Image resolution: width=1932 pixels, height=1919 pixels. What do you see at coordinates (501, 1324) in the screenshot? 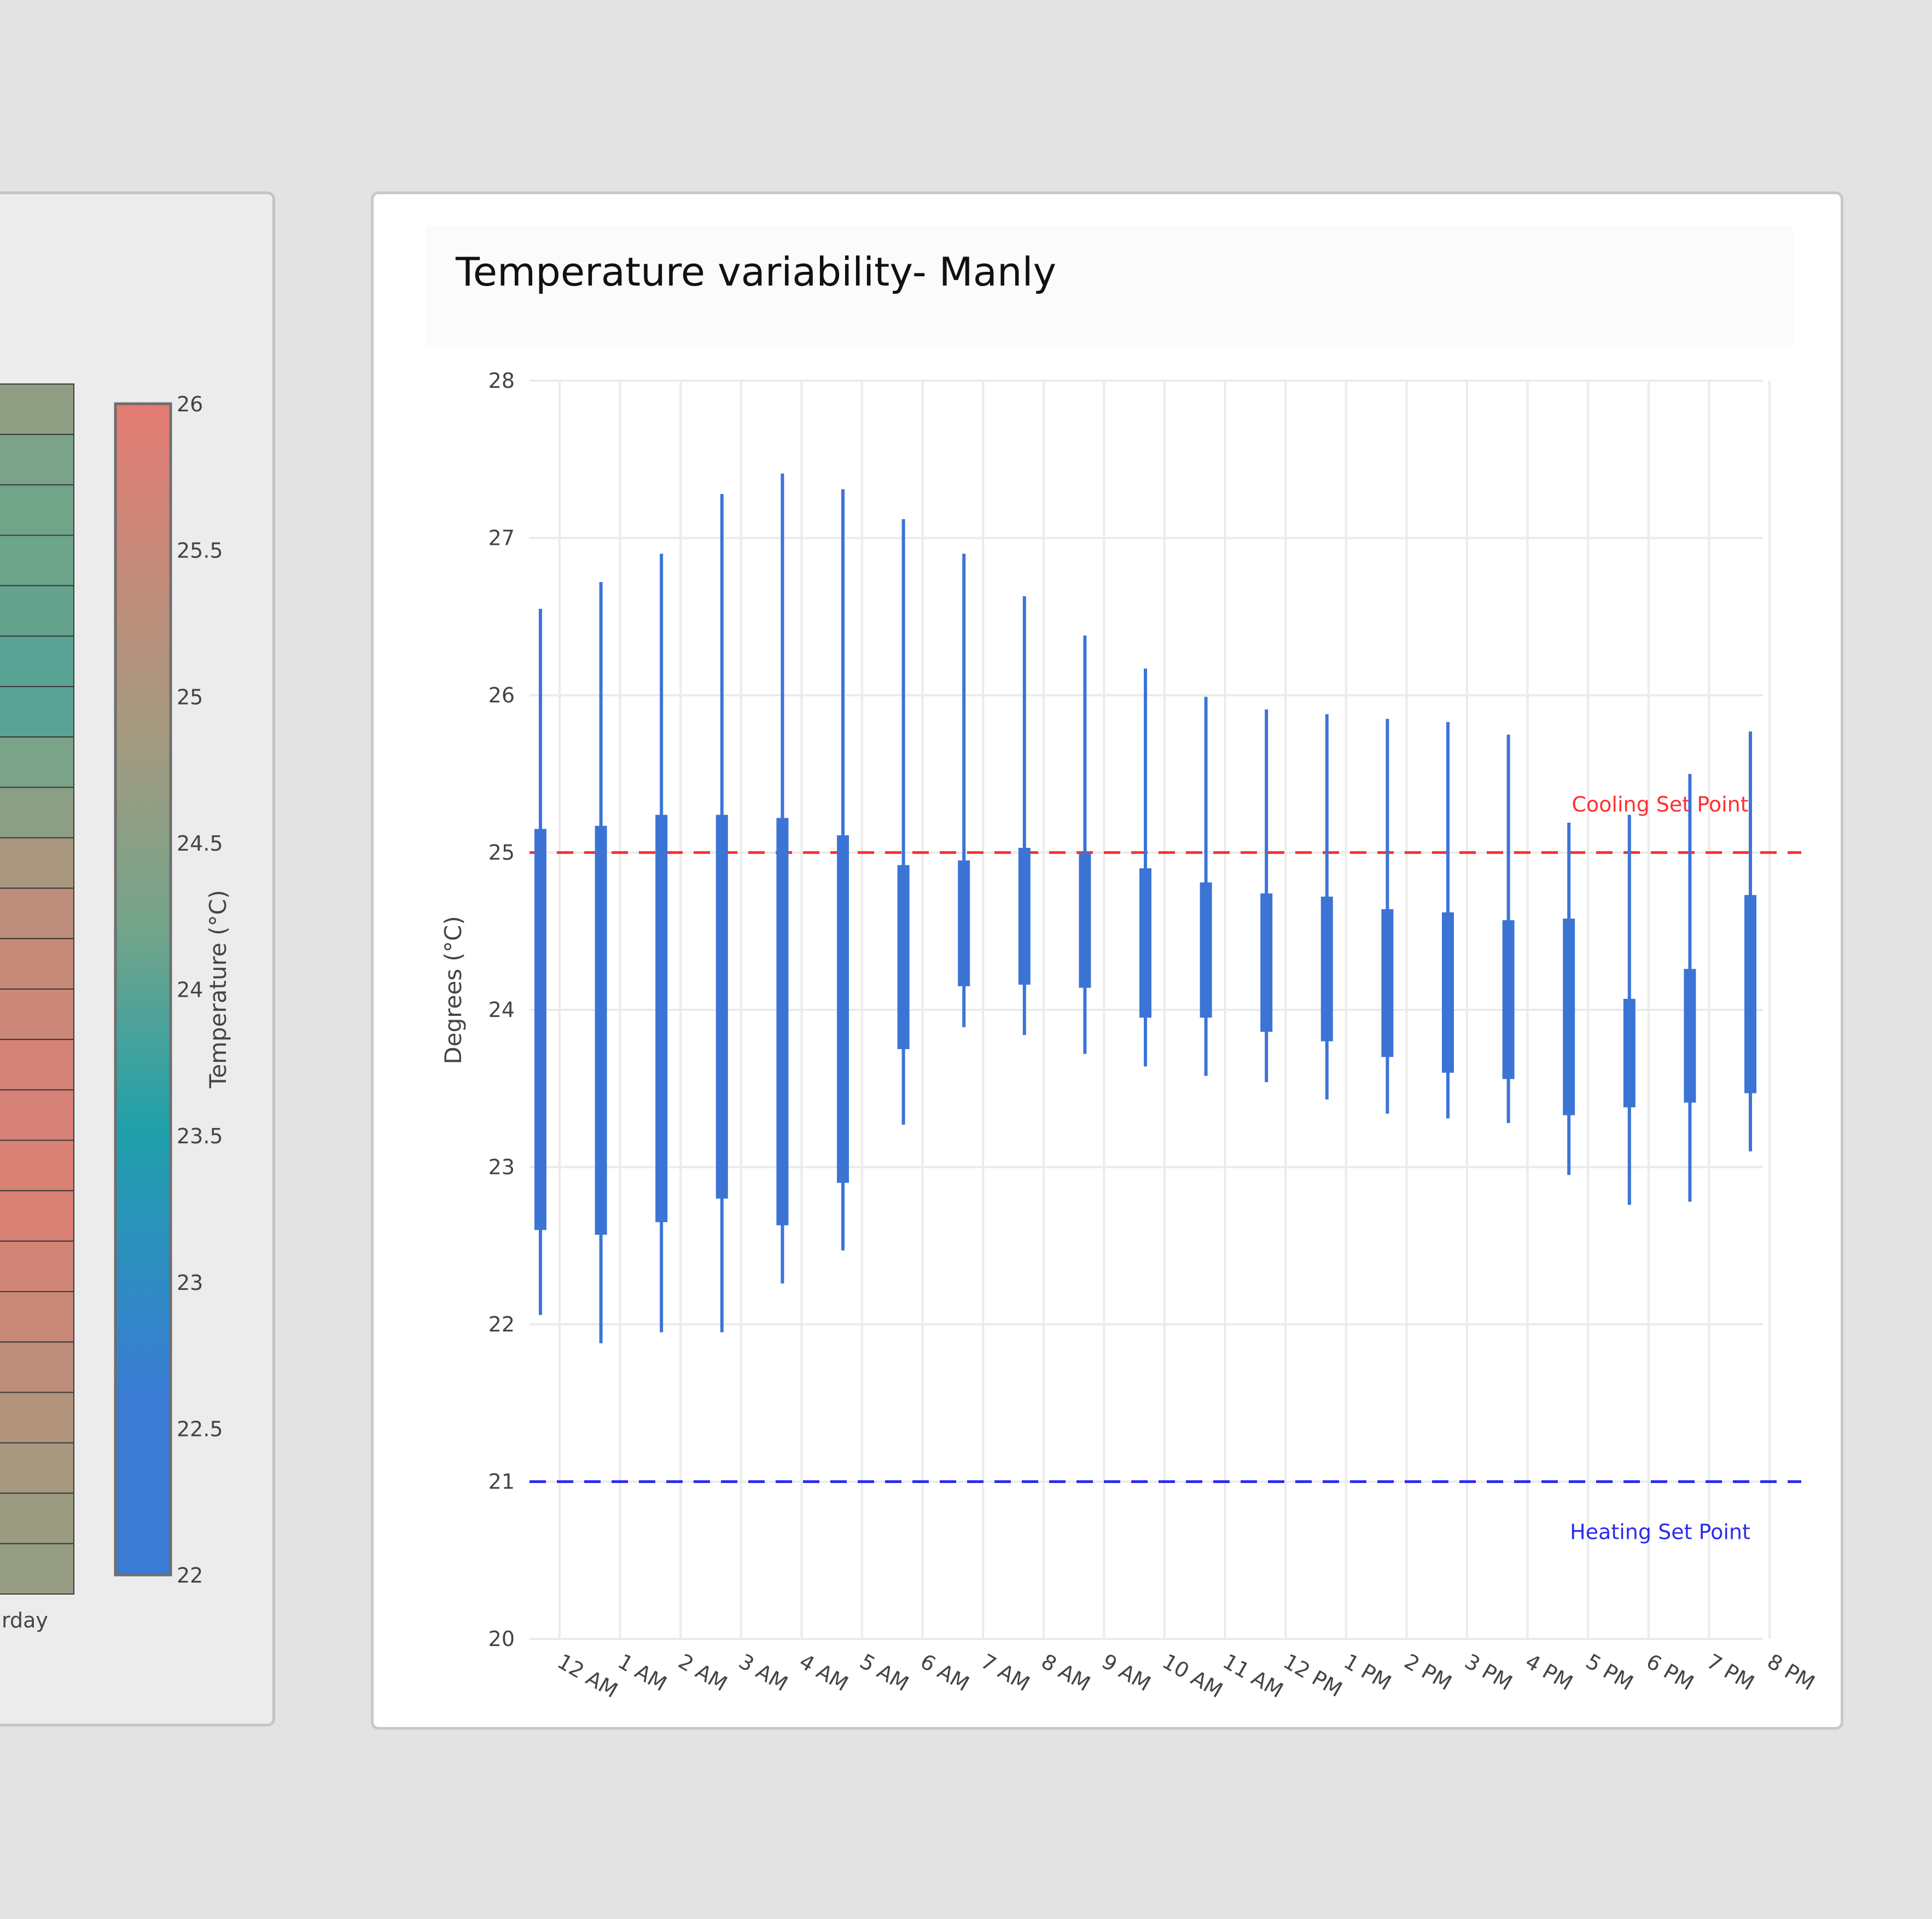
I see `y-tick-label: 22` at bounding box center [501, 1324].